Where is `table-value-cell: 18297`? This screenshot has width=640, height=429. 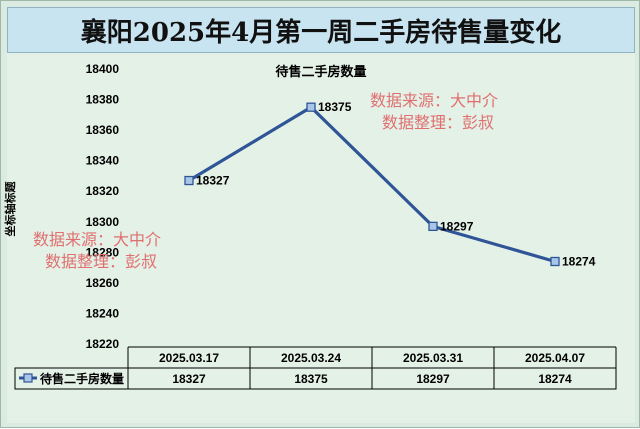
table-value-cell: 18297 is located at coordinates (433, 379).